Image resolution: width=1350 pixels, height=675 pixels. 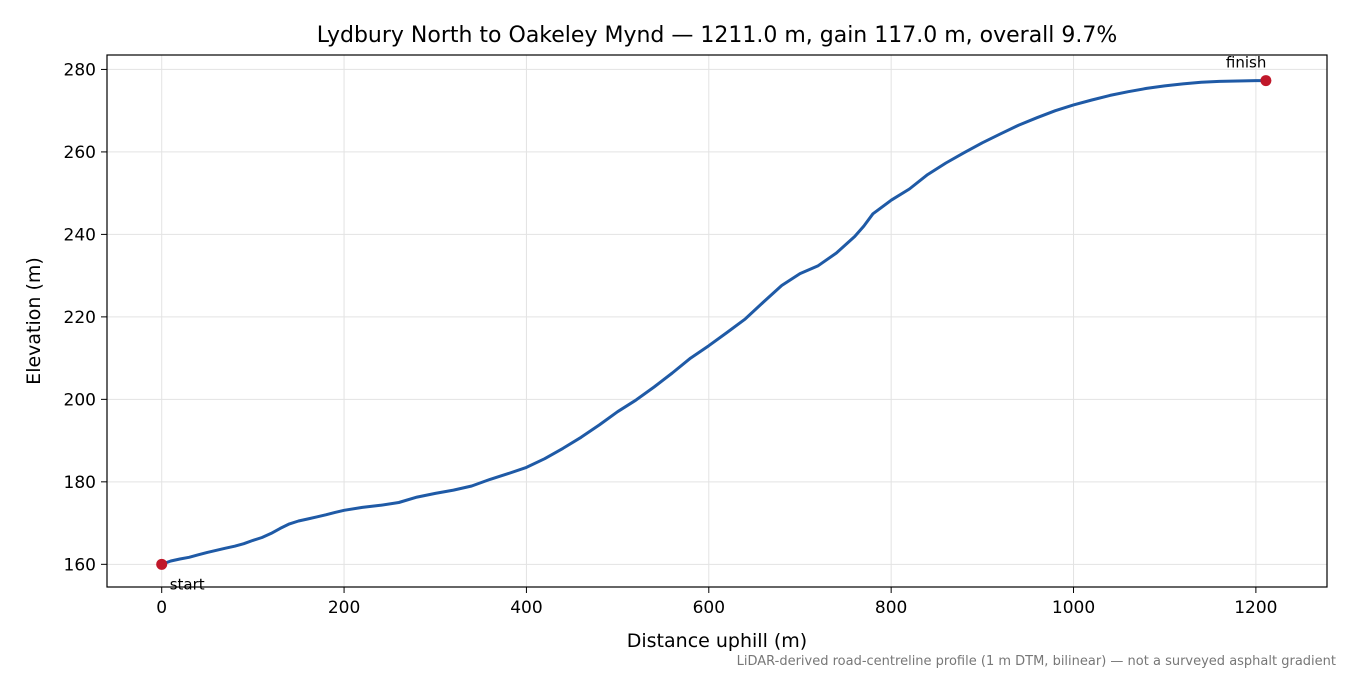 I want to click on x-tick-label: 1000, so click(x=1073, y=608).